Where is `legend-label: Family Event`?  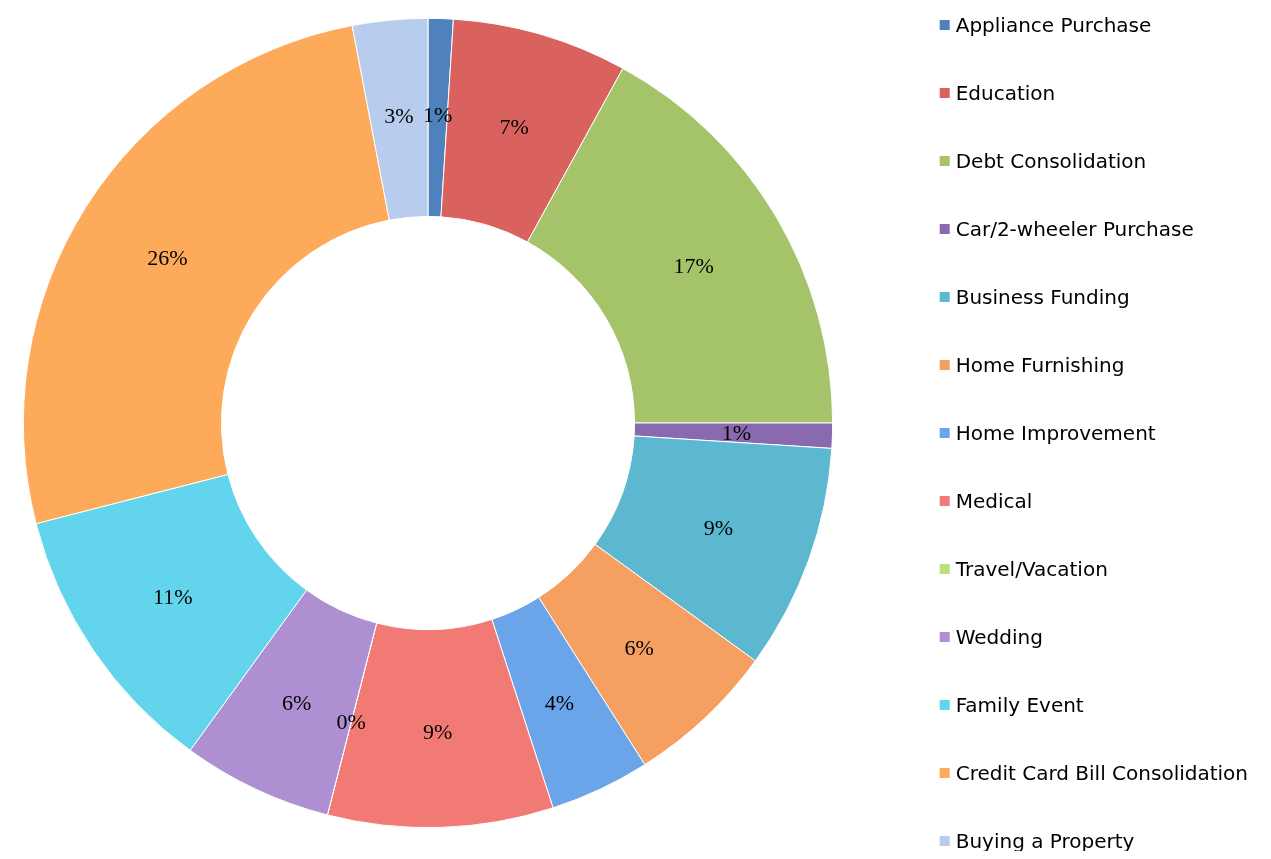
legend-label: Family Event is located at coordinates (1019, 705).